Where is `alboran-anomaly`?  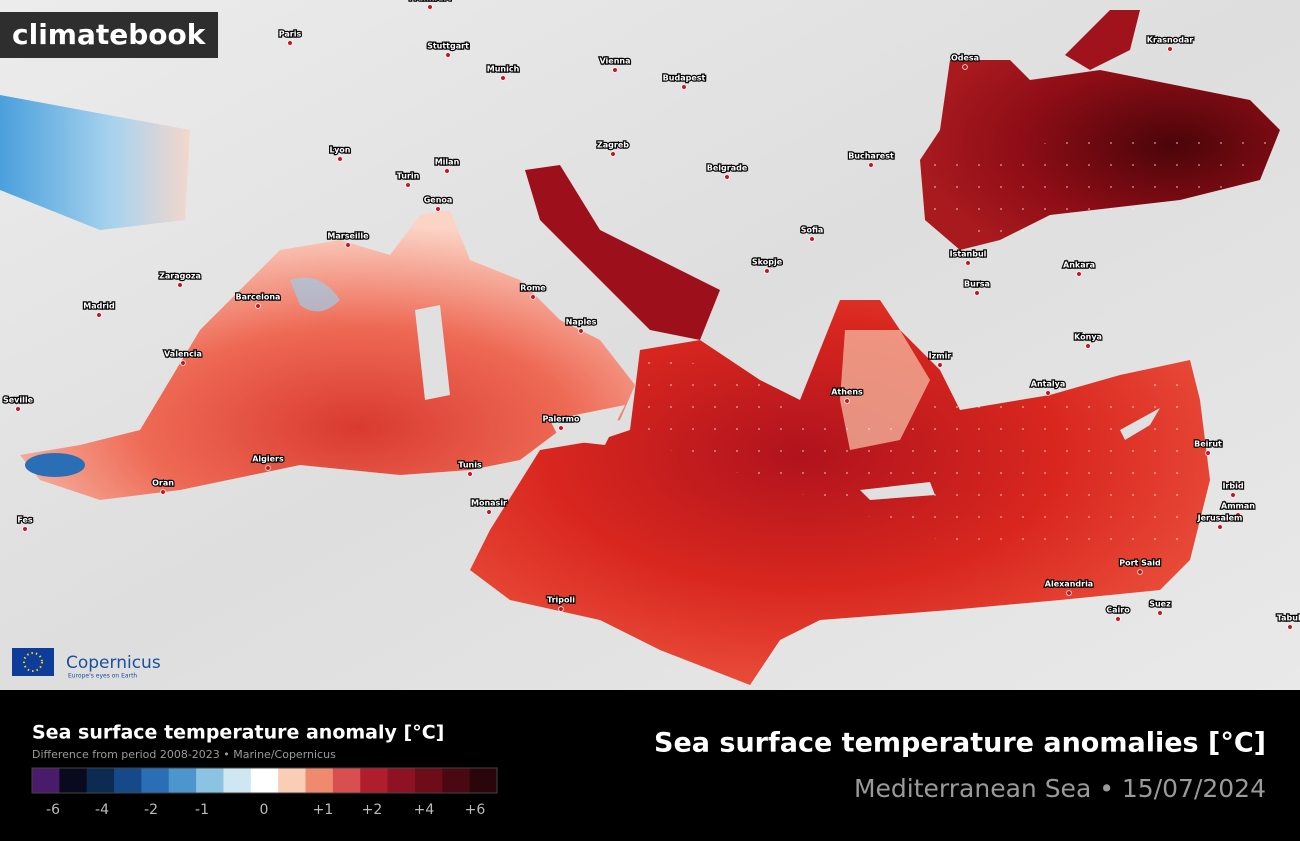
alboran-anomaly is located at coordinates (55, 465).